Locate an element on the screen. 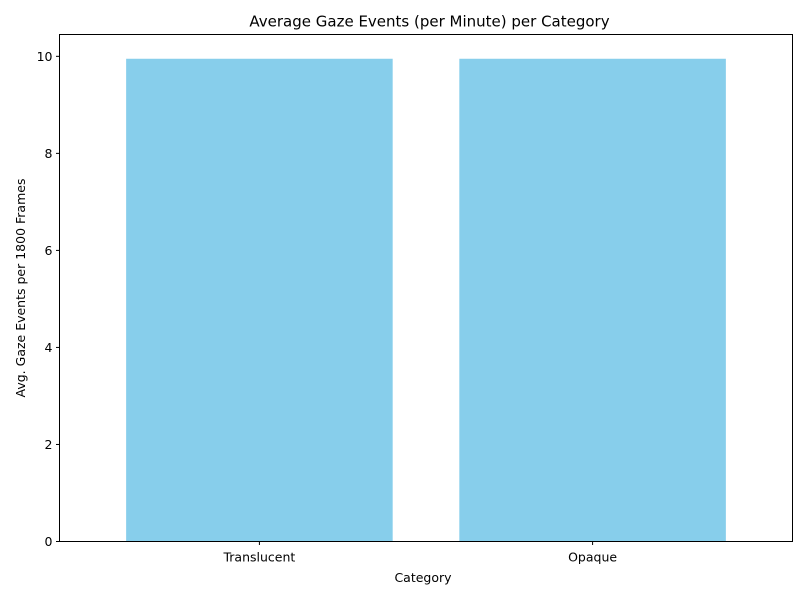  x-tick-label-translucent: Translucent is located at coordinates (258, 557).